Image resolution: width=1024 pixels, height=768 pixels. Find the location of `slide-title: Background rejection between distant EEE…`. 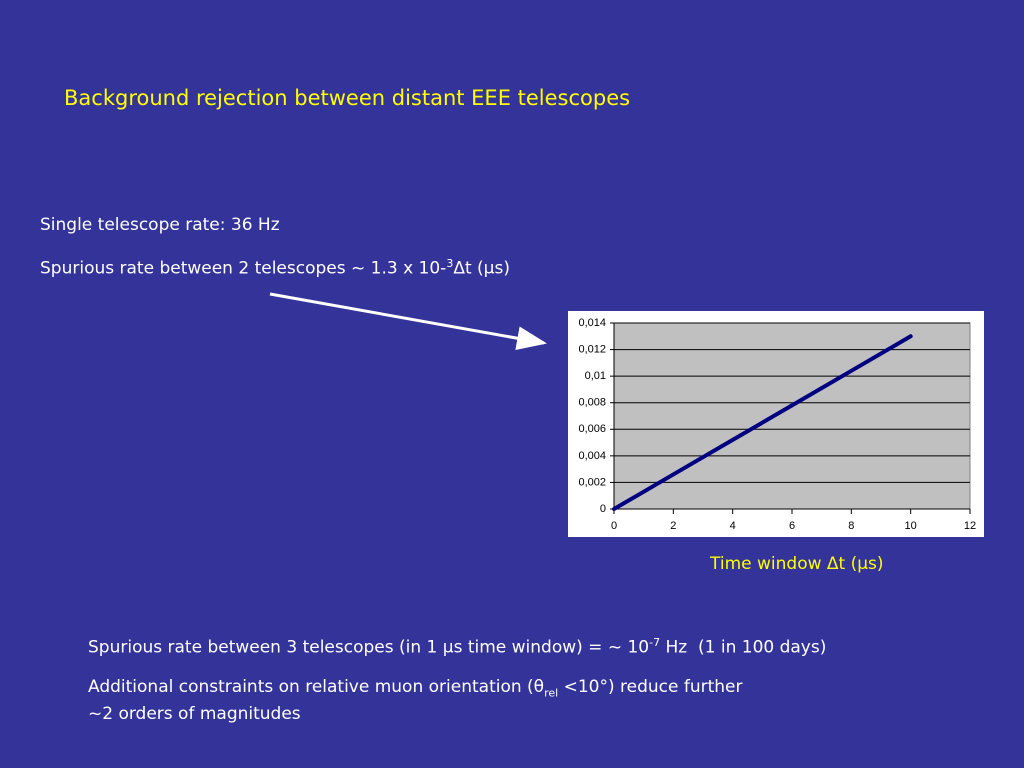

slide-title: Background rejection between distant EEE… is located at coordinates (347, 98).